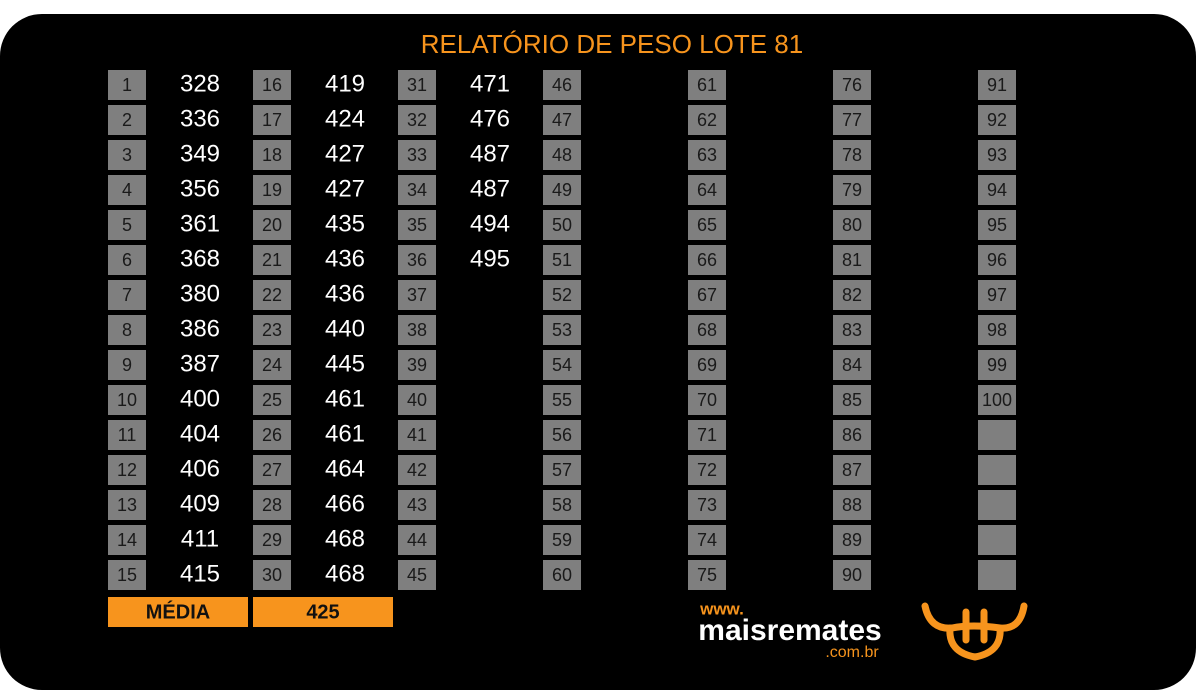 The height and width of the screenshot is (700, 1200). Describe the element at coordinates (707, 155) in the screenshot. I see `animal-id: 63` at that location.